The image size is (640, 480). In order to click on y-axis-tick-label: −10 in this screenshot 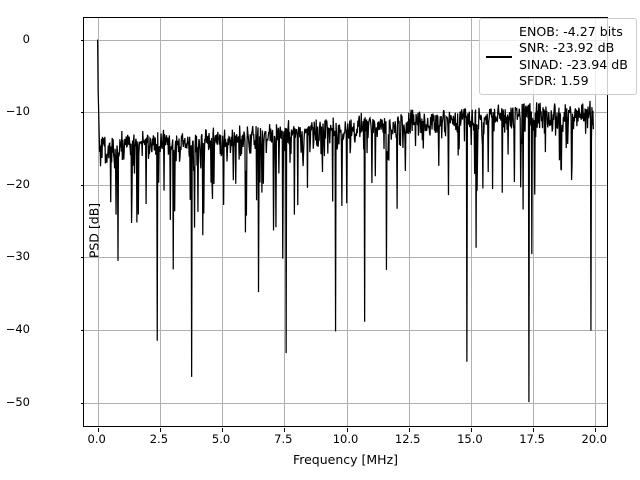, I will do `click(17, 111)`.